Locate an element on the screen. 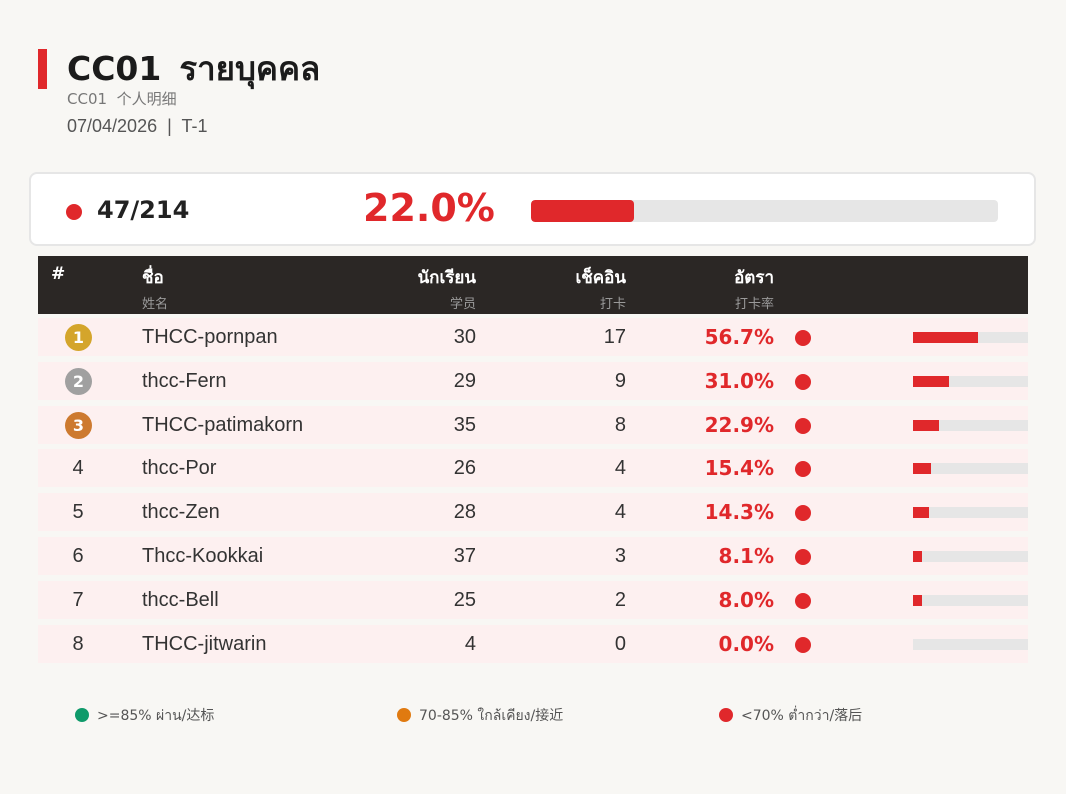 The image size is (1066, 794). students-count: 35 is located at coordinates (464, 424).